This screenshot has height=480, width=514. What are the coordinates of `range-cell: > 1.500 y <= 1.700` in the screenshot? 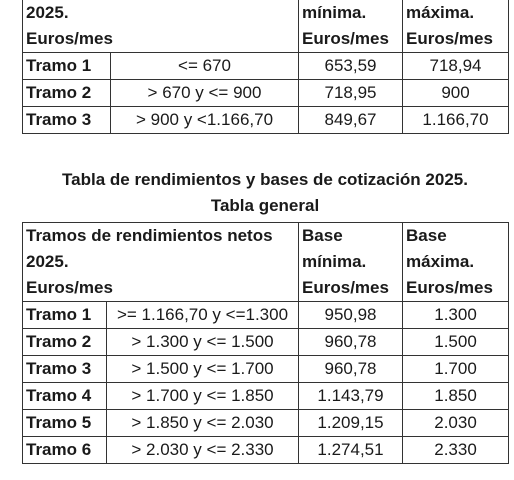 It's located at (202, 369).